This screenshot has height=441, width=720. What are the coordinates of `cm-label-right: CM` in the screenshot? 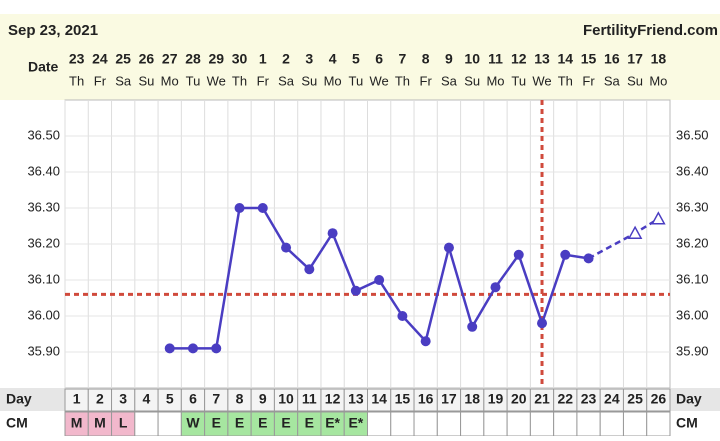 It's located at (687, 423).